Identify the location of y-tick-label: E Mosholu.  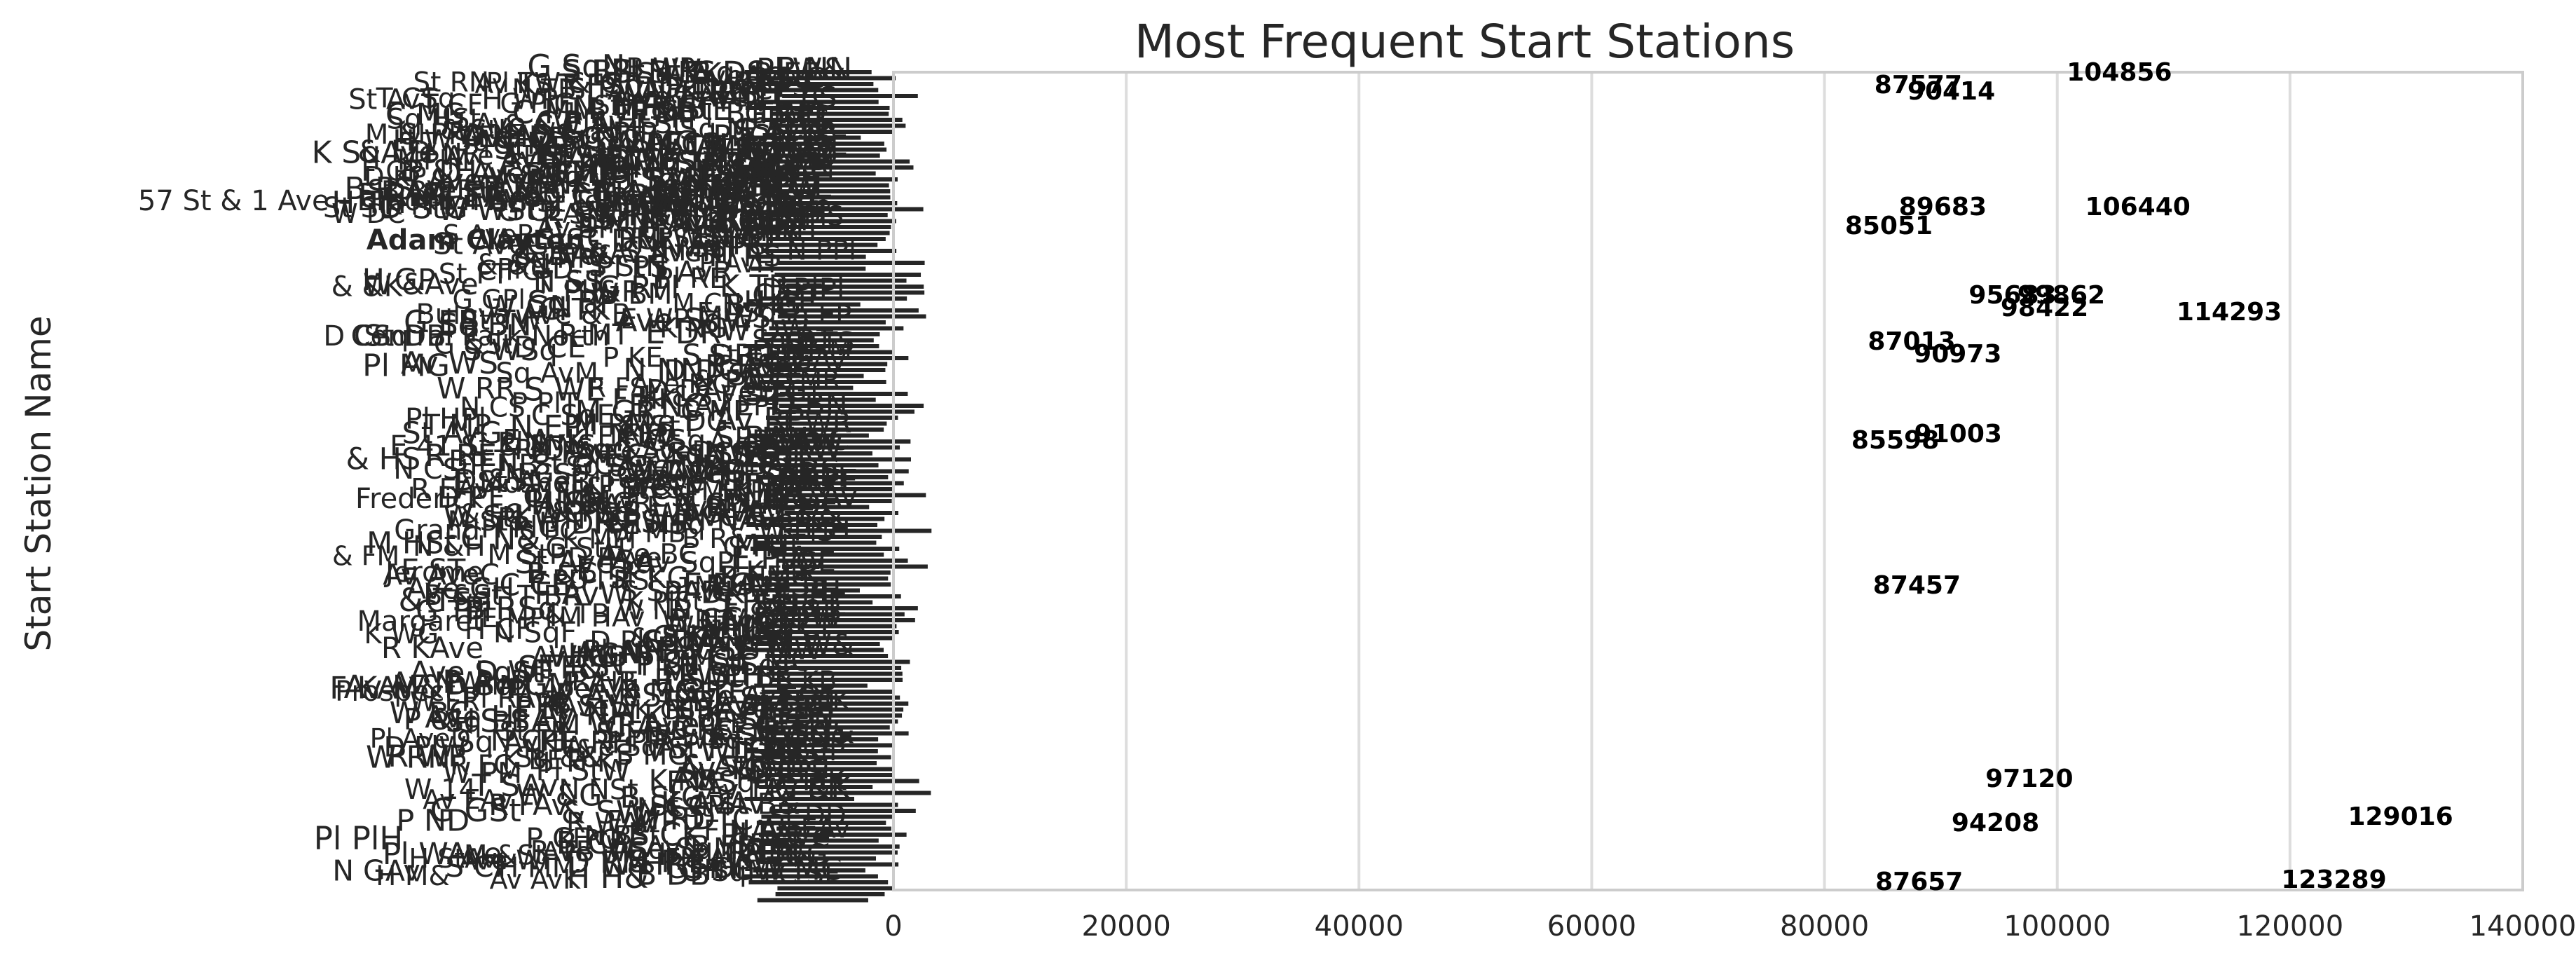
(524, 483).